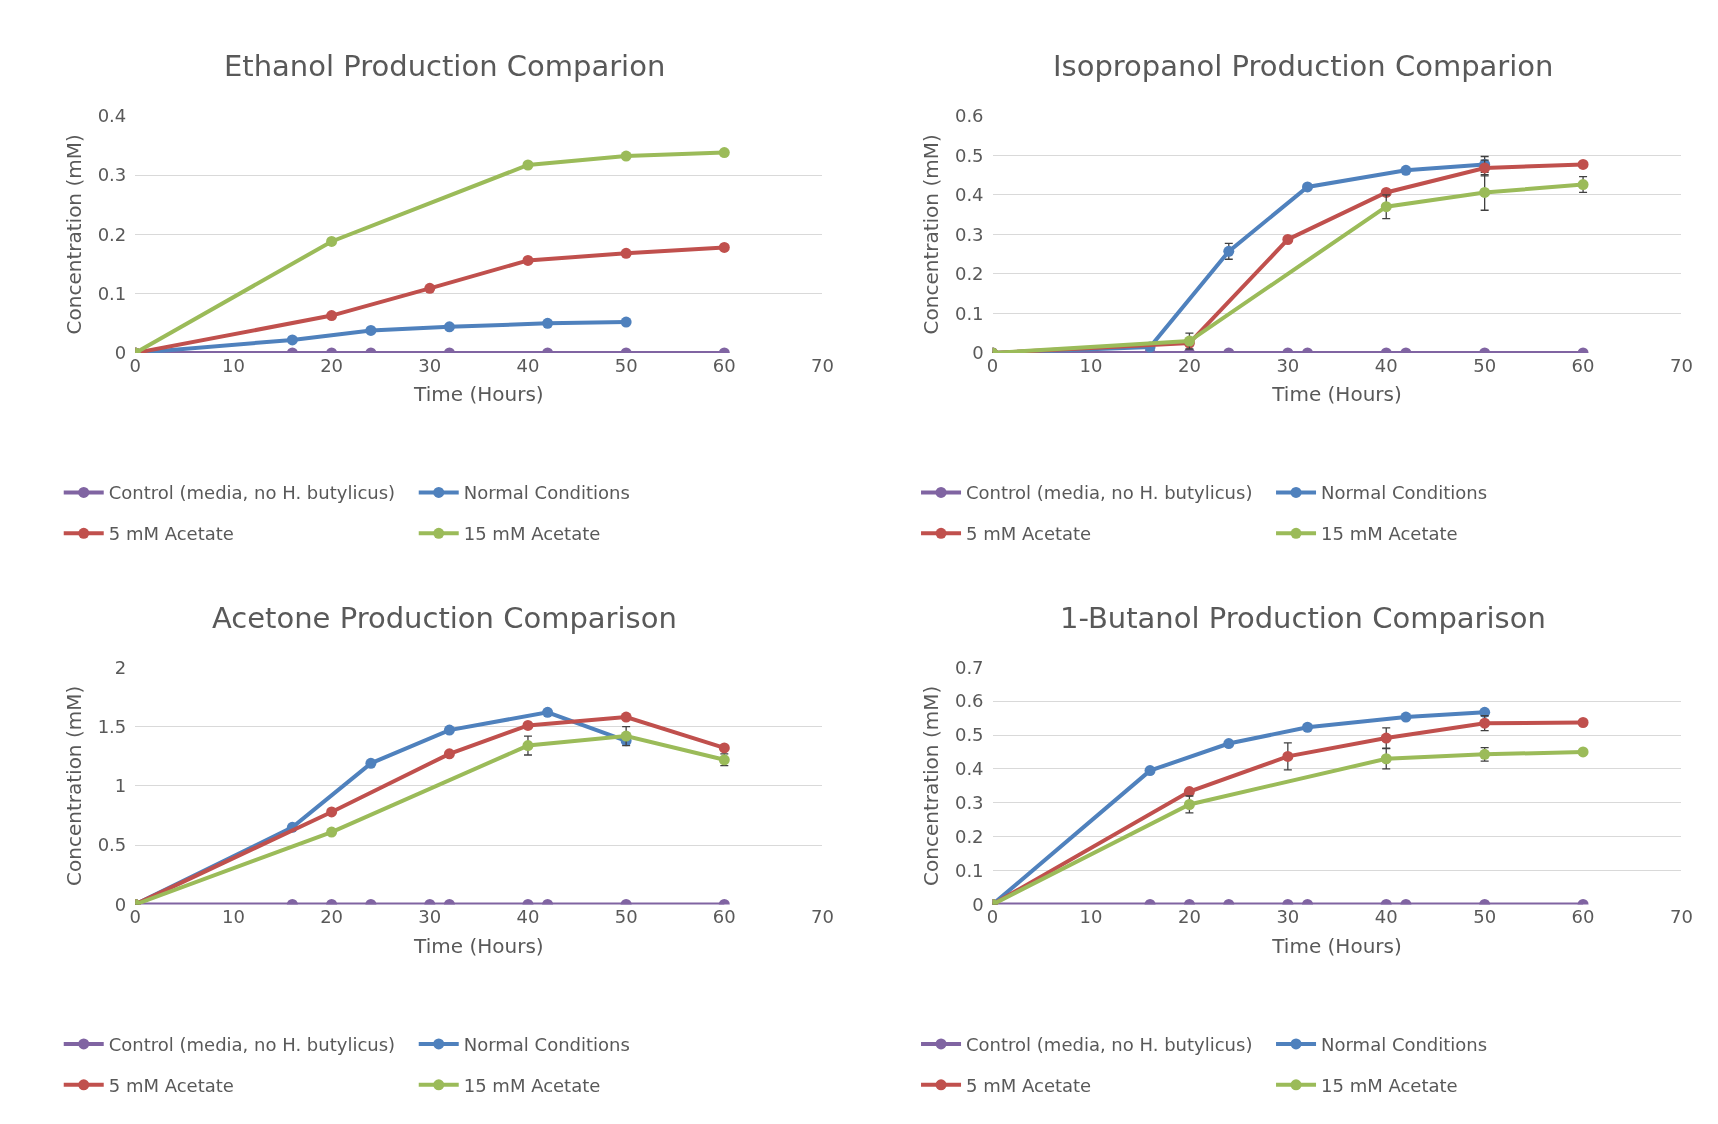 The height and width of the screenshot is (1124, 1718). What do you see at coordinates (444, 618) in the screenshot?
I see `chart-title: Acetone Production Comparison` at bounding box center [444, 618].